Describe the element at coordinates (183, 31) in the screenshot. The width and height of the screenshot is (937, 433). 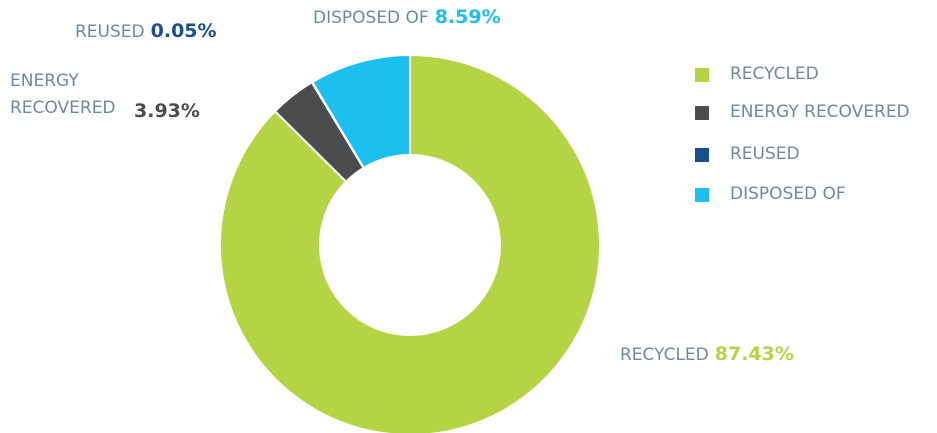
I see `label-value: 0.05%` at that location.